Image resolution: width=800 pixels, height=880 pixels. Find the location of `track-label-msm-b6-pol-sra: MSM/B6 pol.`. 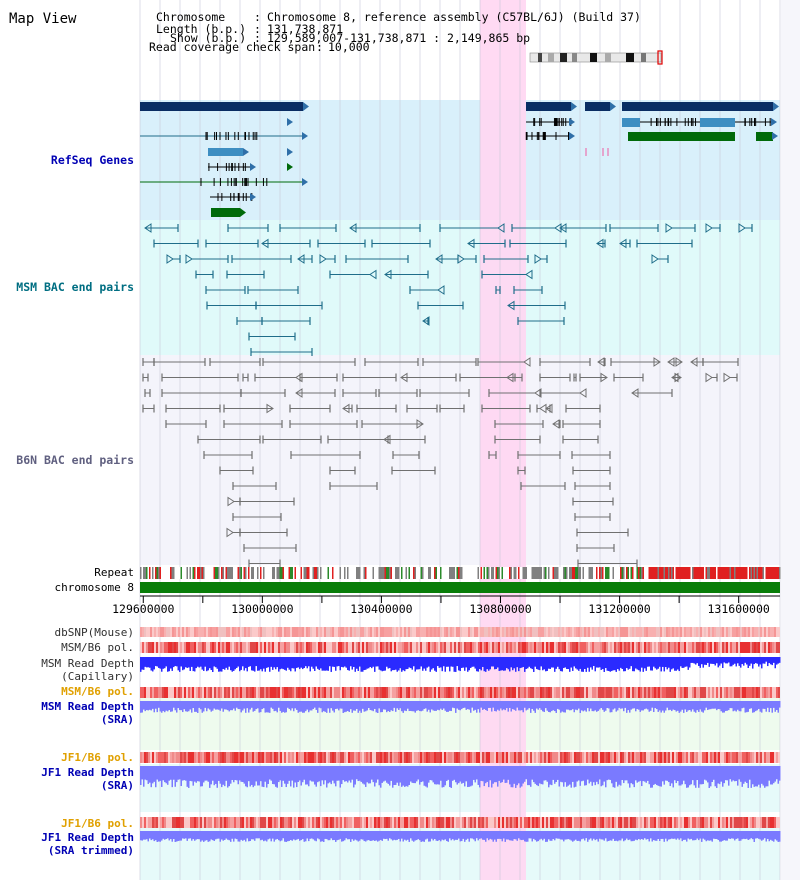

track-label-msm-b6-pol-sra: MSM/B6 pol. is located at coordinates (97, 691).